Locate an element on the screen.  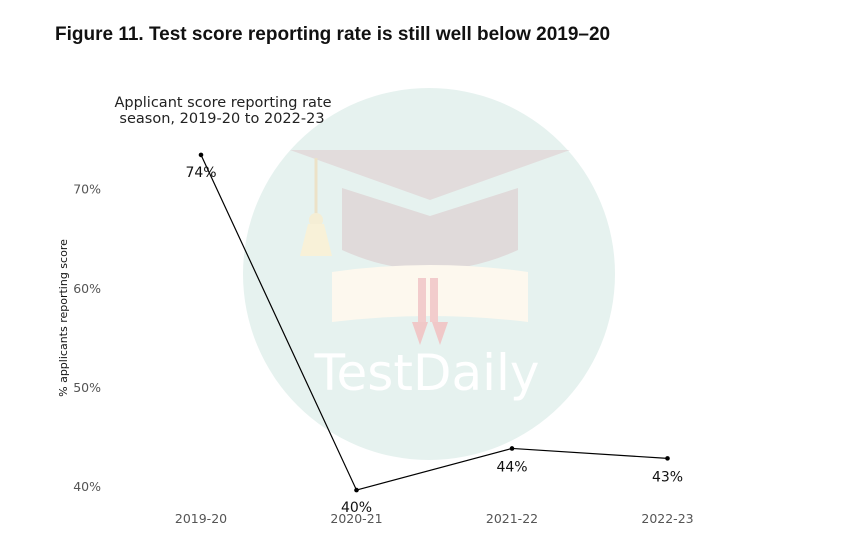
y-tick-label: 60% is located at coordinates (87, 288).